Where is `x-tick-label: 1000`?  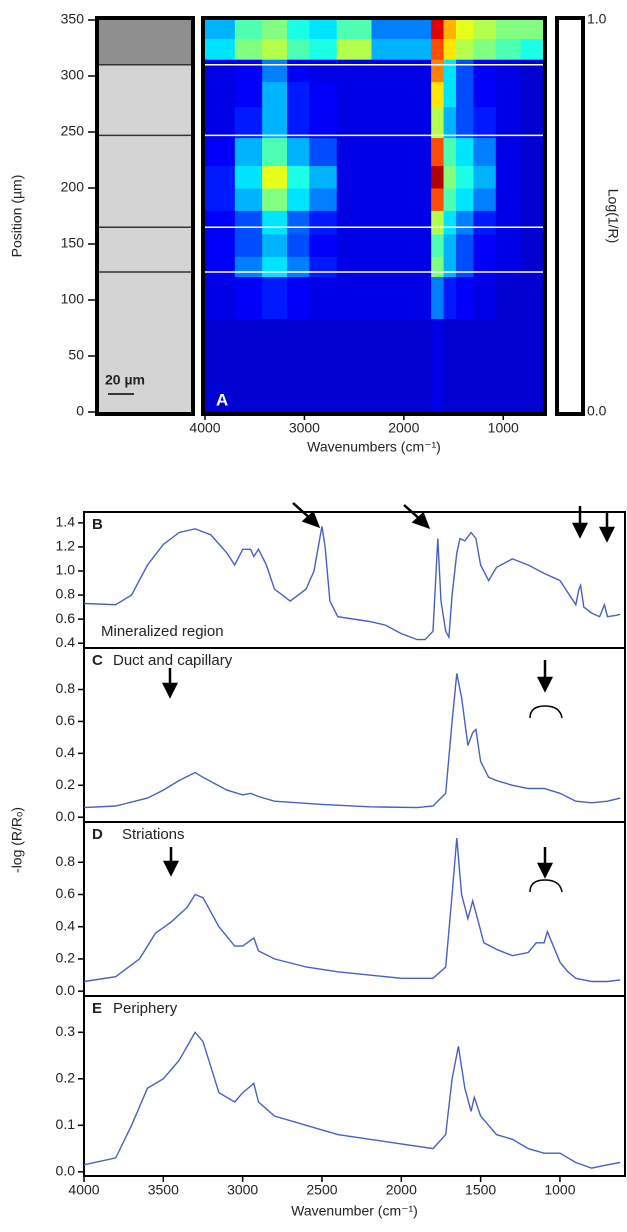
x-tick-label: 1000 is located at coordinates (503, 428).